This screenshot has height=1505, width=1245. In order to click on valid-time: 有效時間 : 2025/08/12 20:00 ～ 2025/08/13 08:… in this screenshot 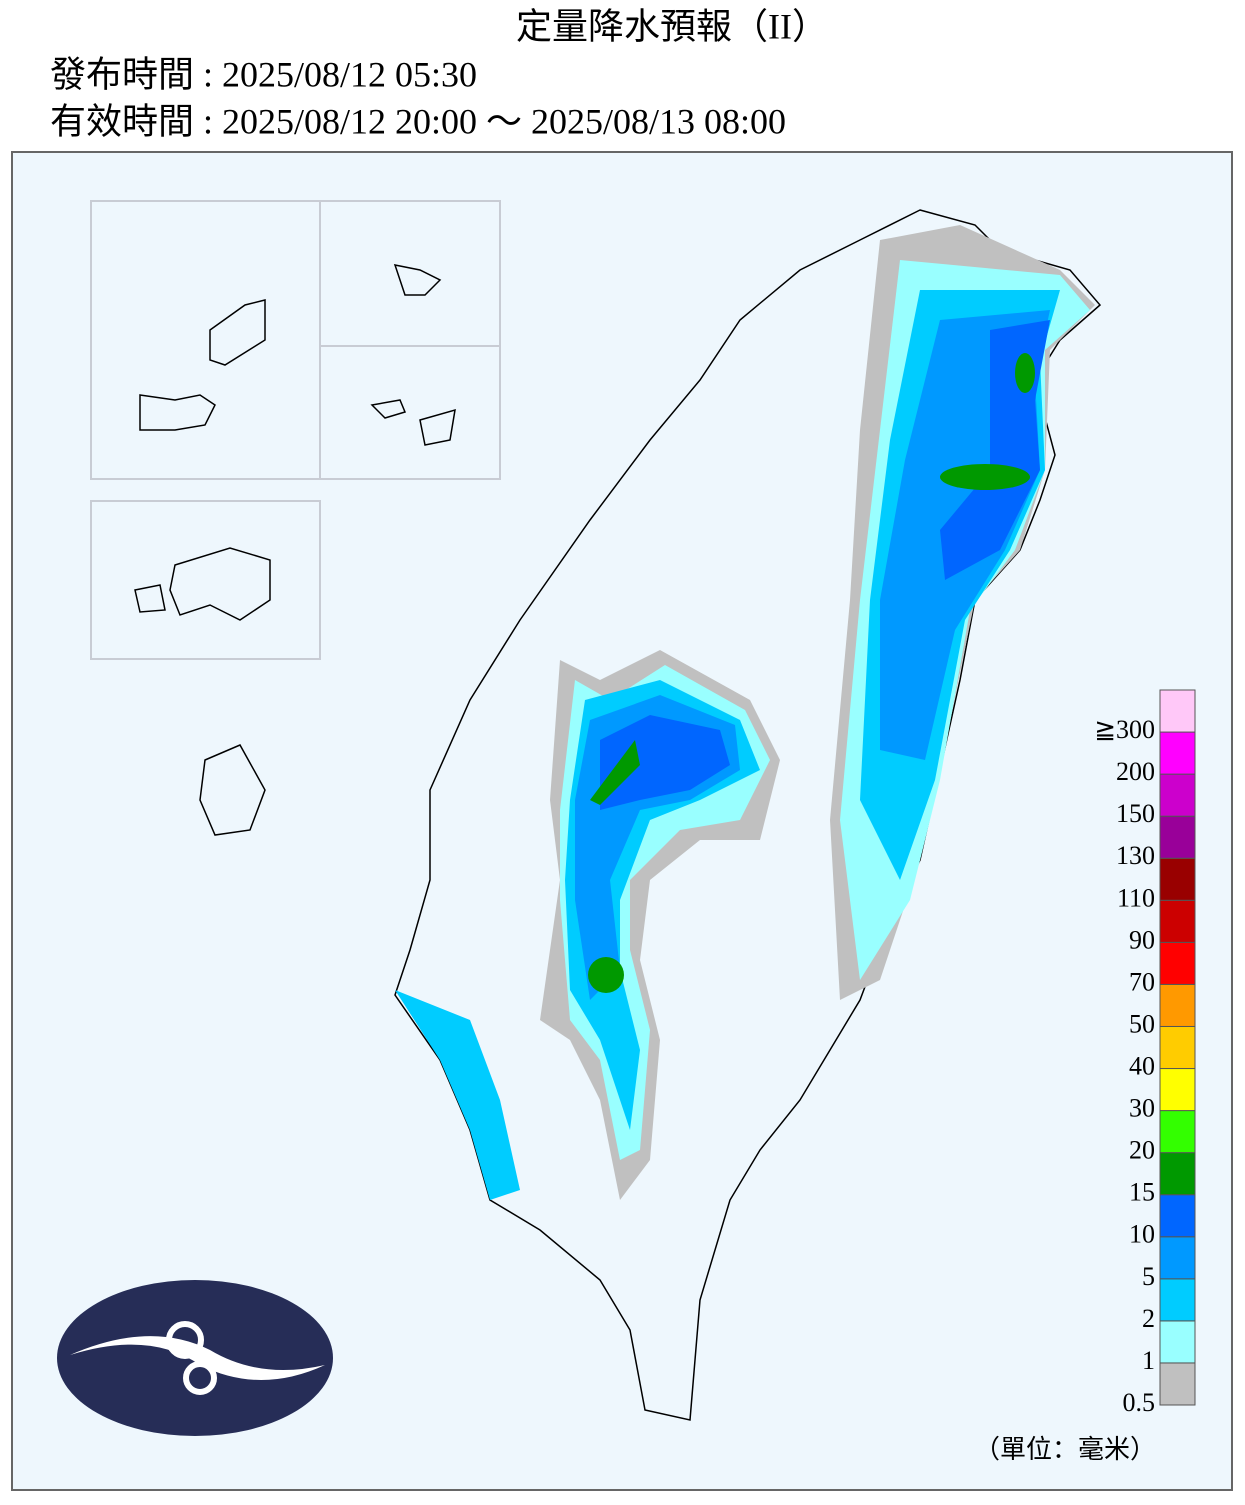, I will do `click(418, 121)`.